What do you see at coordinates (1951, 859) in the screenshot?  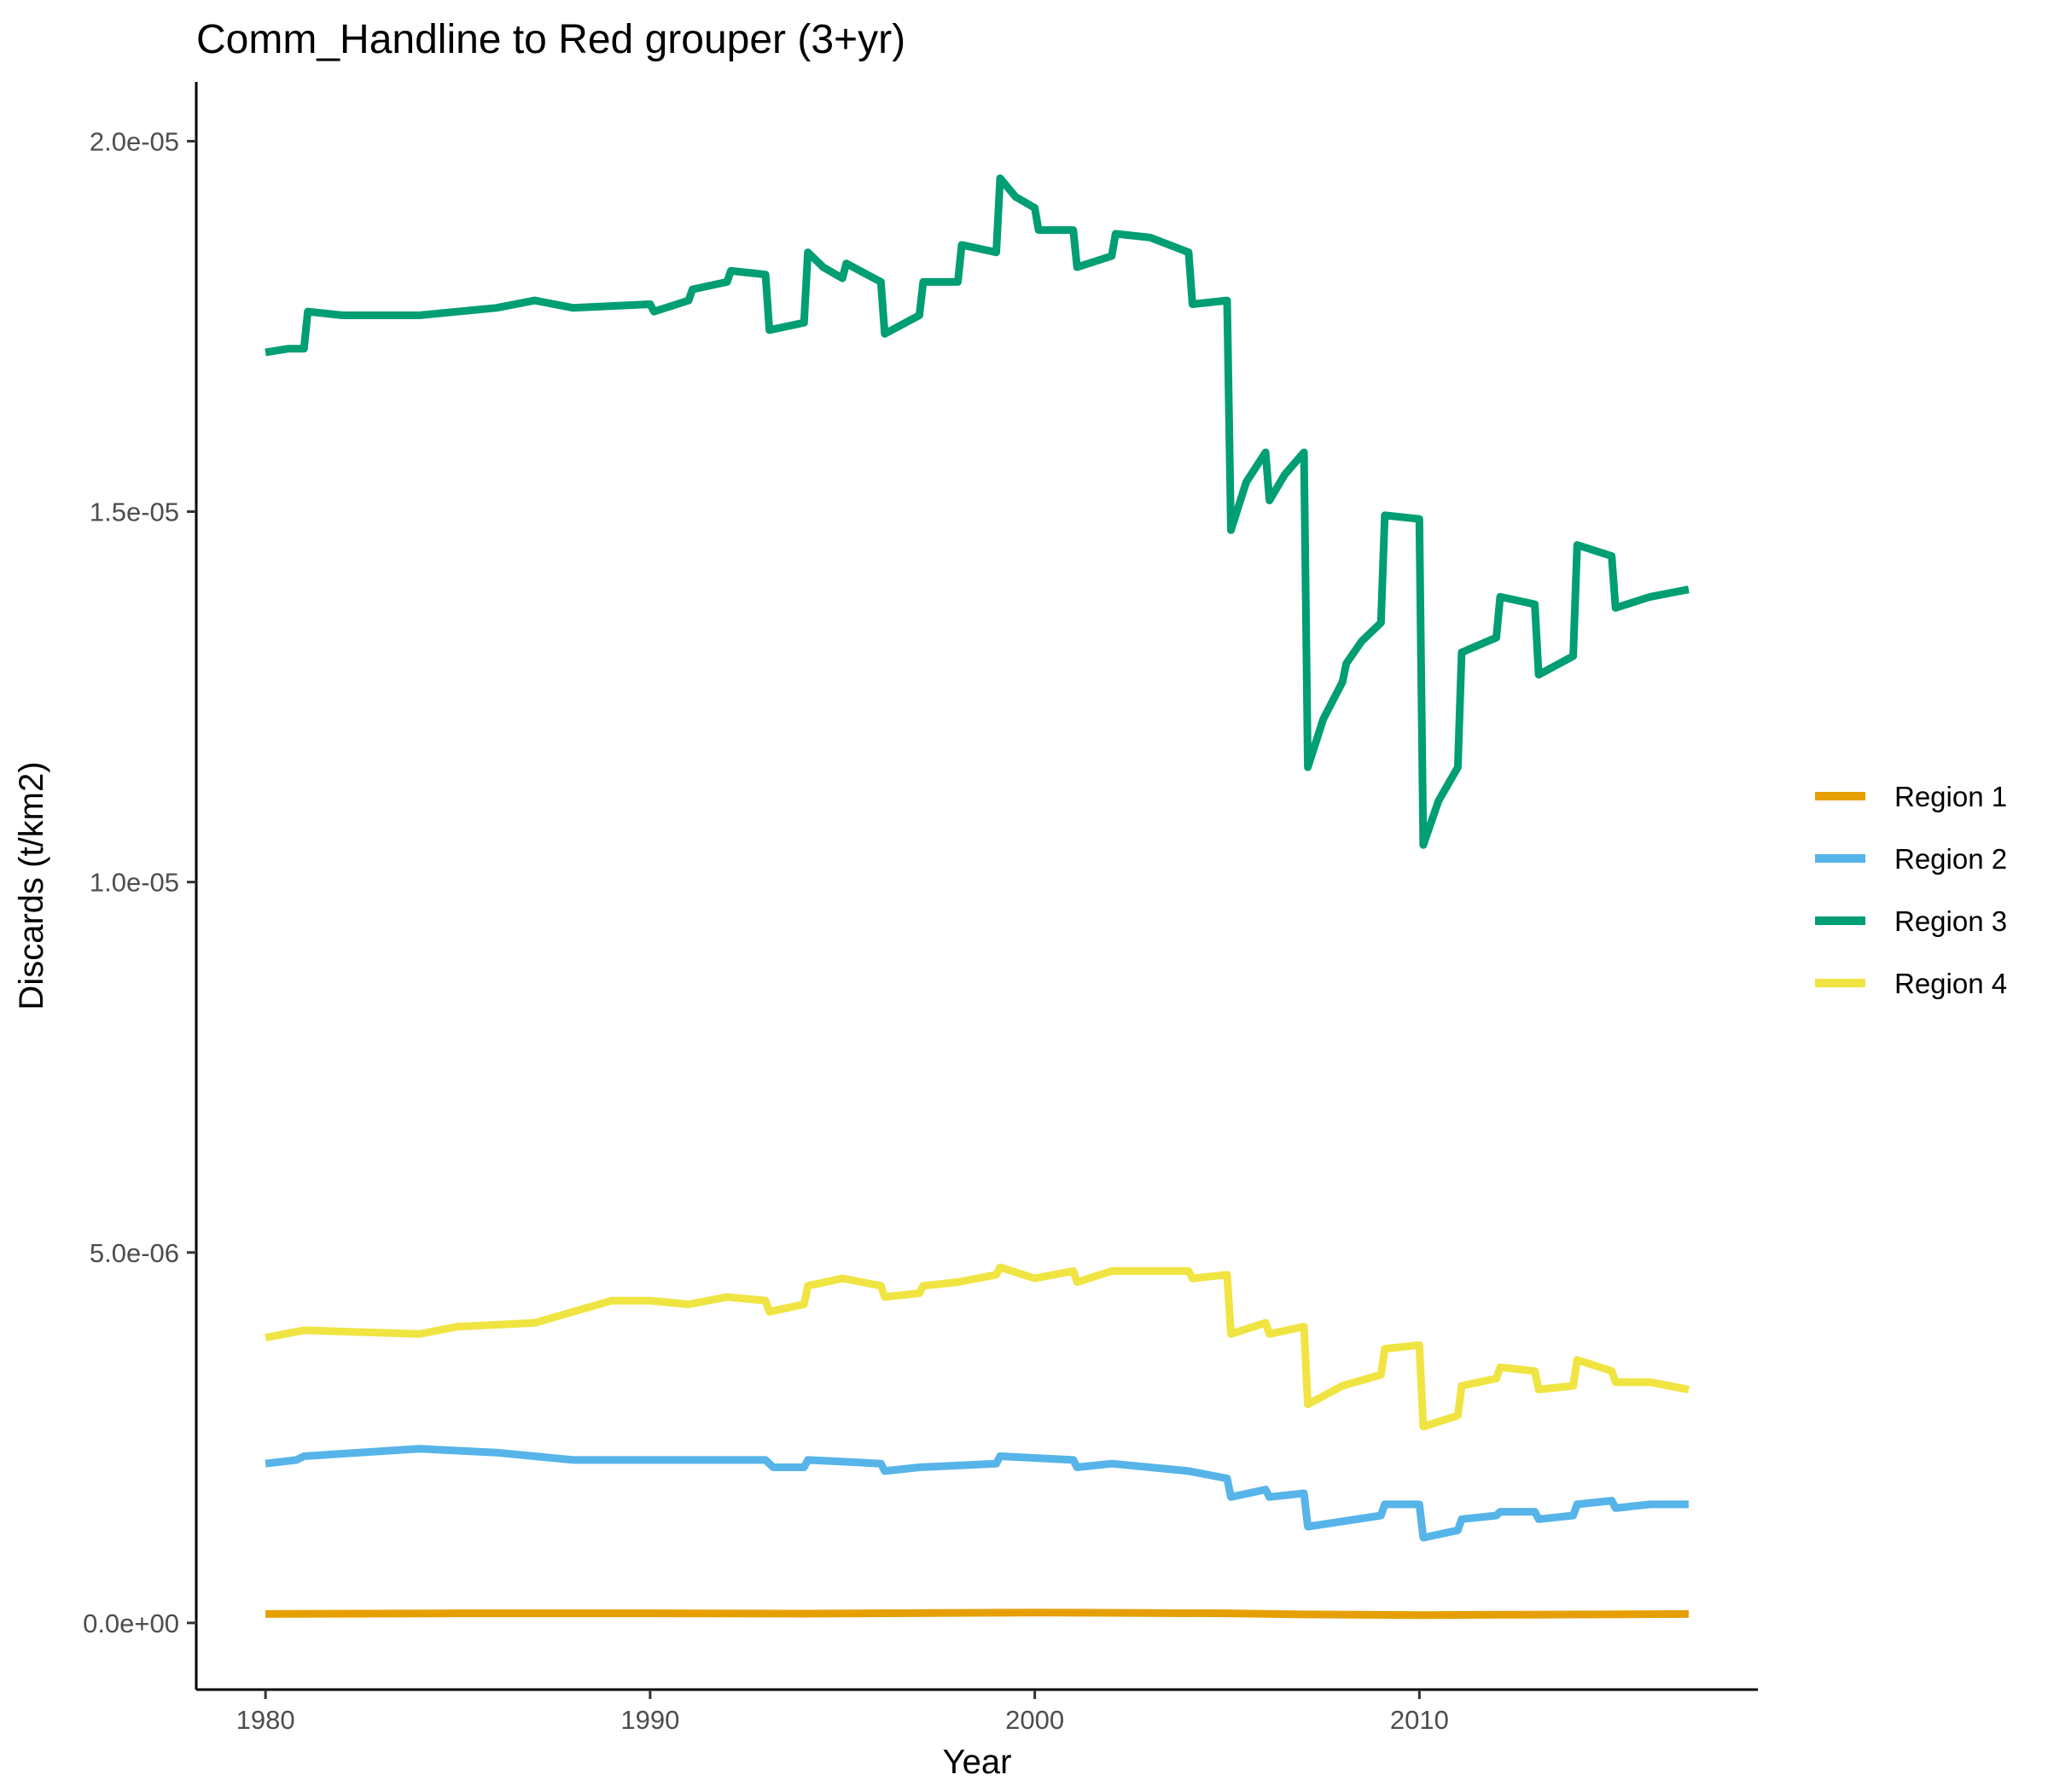 I see `legend-label-region-2: Region 2` at bounding box center [1951, 859].